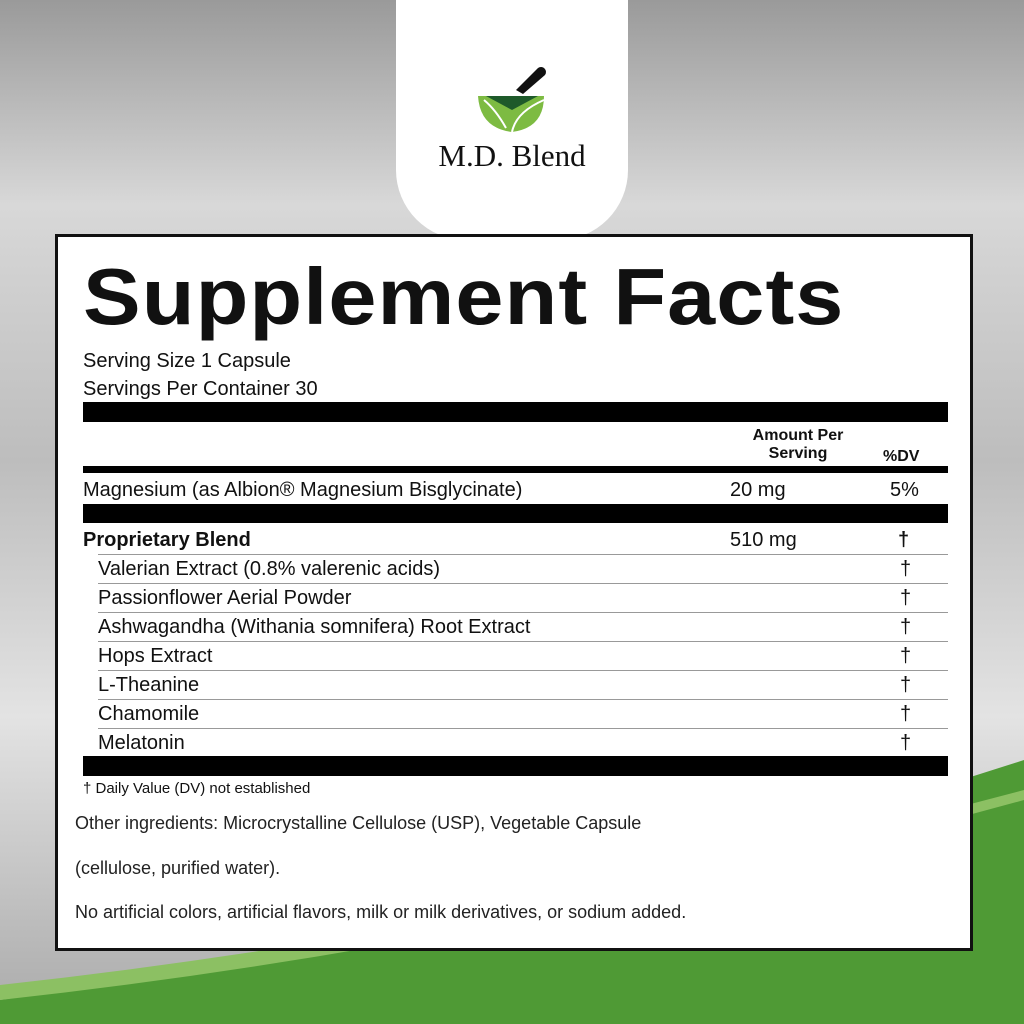 This screenshot has height=1024, width=1024. Describe the element at coordinates (269, 569) in the screenshot. I see `ingredient-name: Valerian Extract (0.8% valerenic acids)` at that location.